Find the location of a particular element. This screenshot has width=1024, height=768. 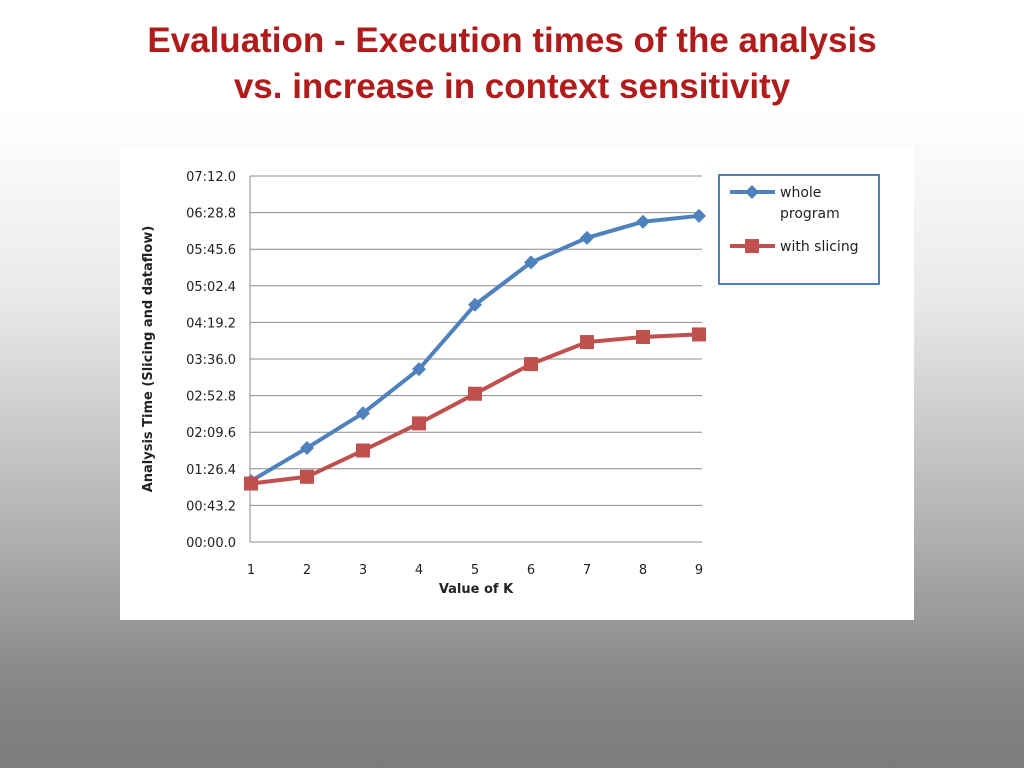

x-tick-label: 8 is located at coordinates (643, 570).